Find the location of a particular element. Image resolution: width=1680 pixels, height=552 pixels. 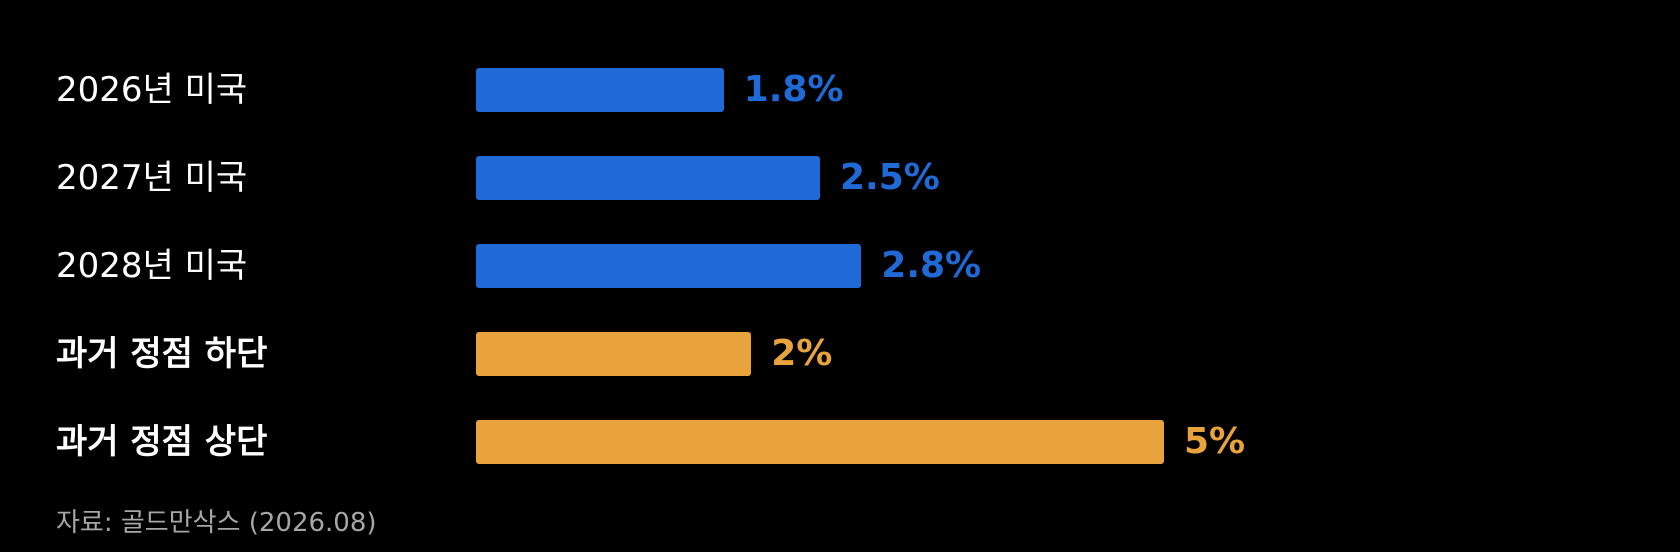

category-label: 과거 정점 하단 is located at coordinates (162, 354).